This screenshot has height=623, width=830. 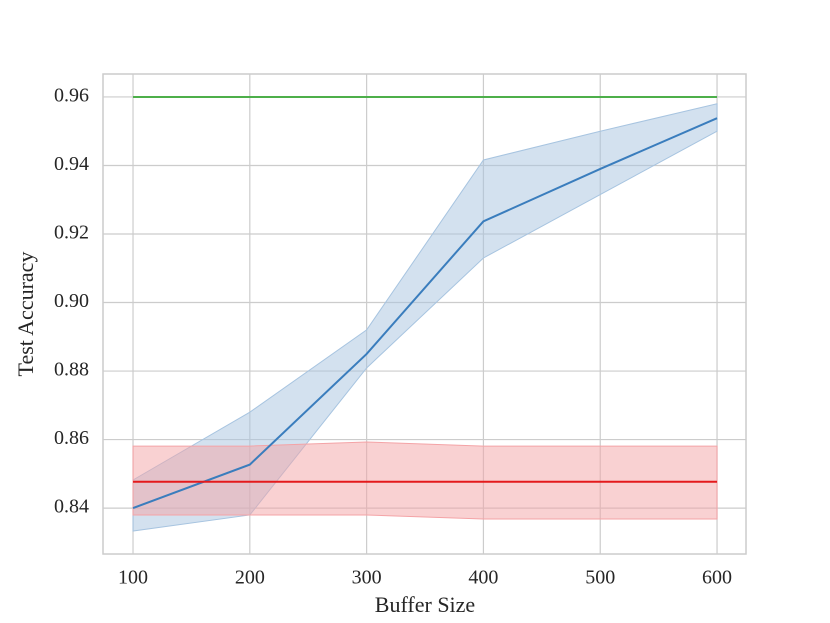 I want to click on y-axis-label: Test Accuracy, so click(x=25, y=314).